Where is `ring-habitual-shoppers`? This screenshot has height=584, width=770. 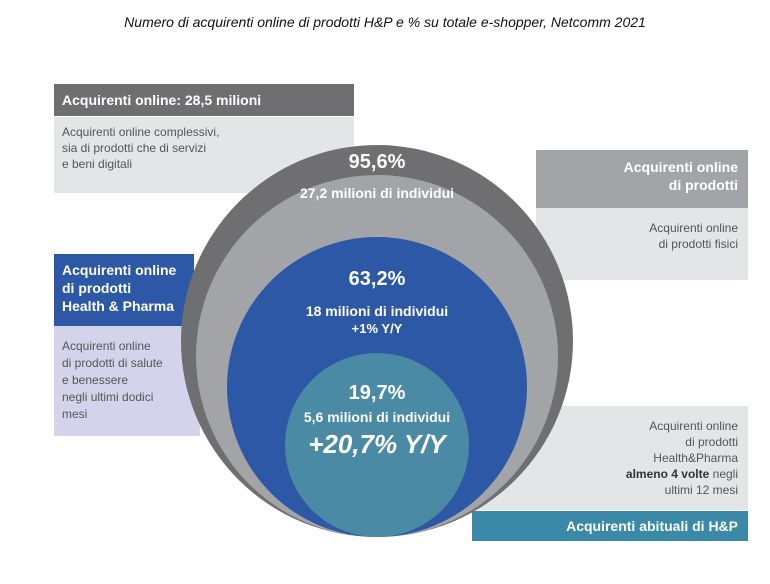
ring-habitual-shoppers is located at coordinates (377, 445).